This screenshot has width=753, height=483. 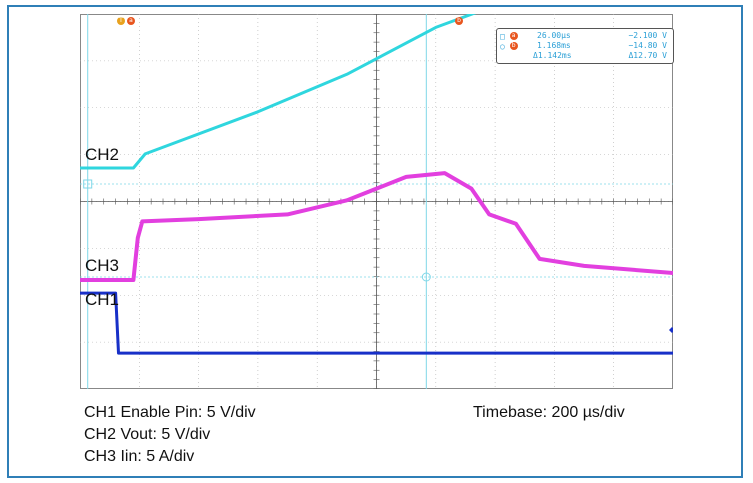 I want to click on ch1-label: CH1, so click(x=102, y=299).